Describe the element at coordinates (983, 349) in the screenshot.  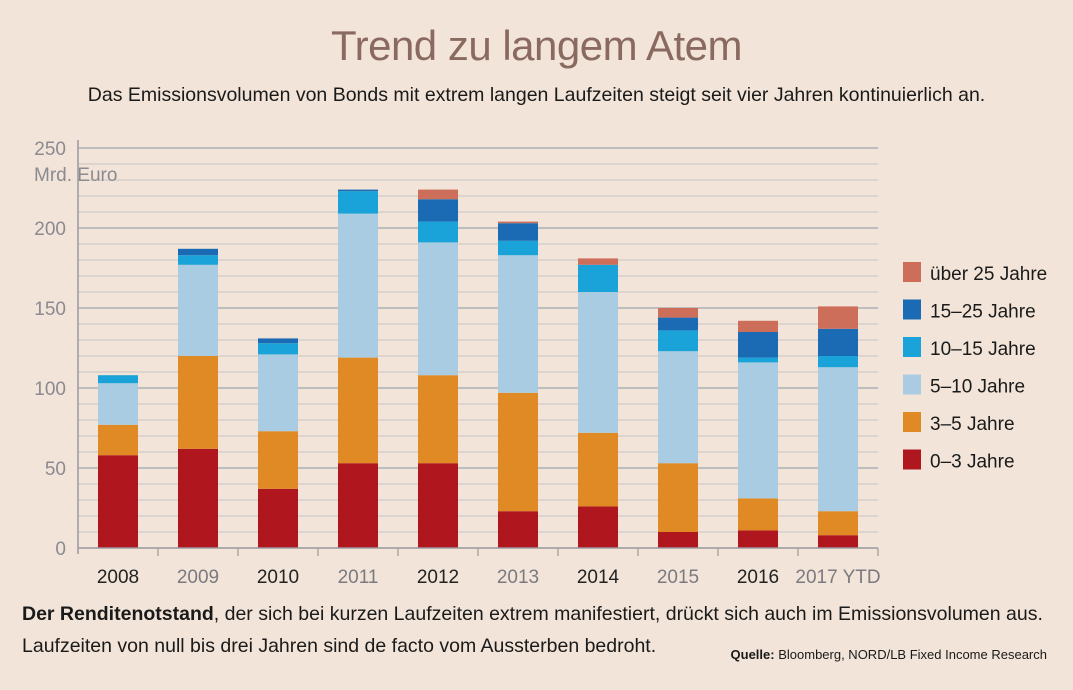
I see `legend-label: 10–15 Jahre` at that location.